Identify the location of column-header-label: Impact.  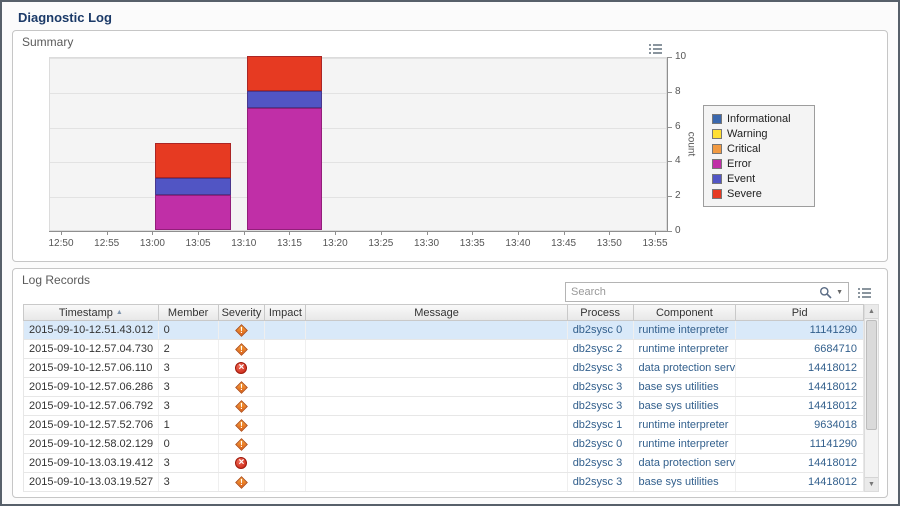
(285, 312).